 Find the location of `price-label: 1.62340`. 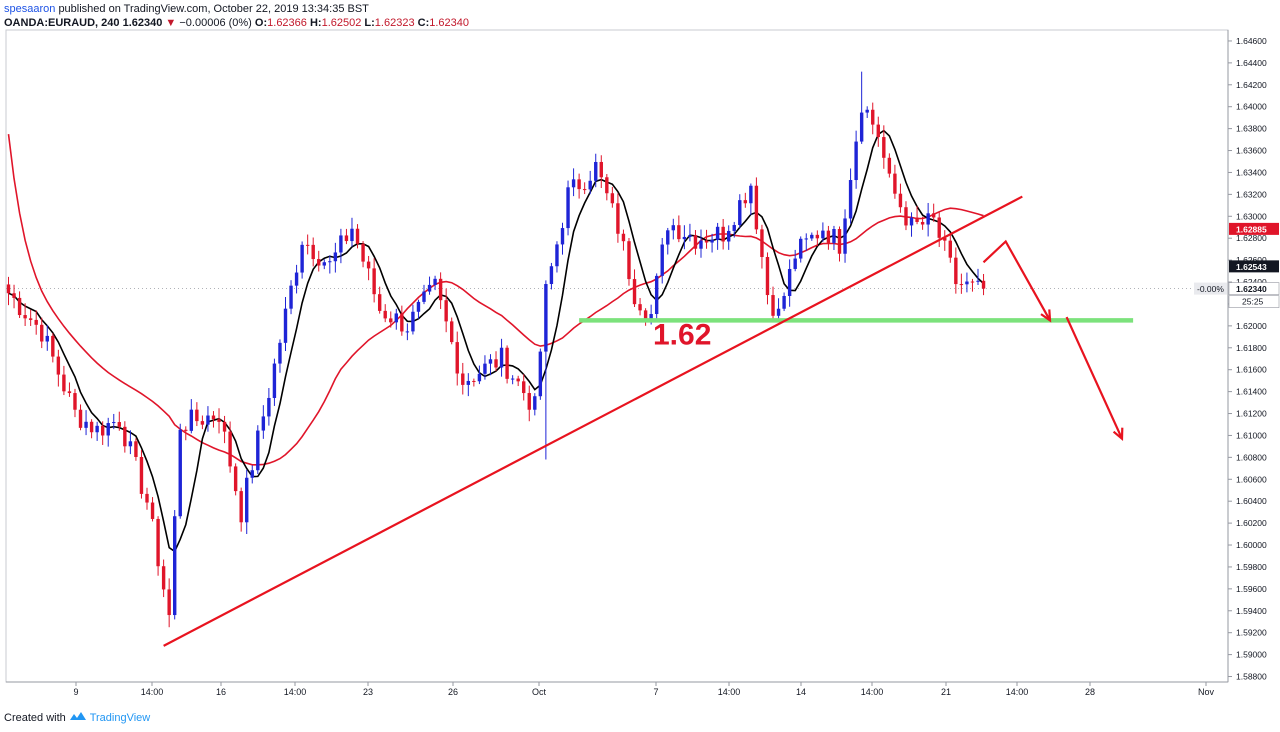

price-label: 1.62340 is located at coordinates (1251, 289).